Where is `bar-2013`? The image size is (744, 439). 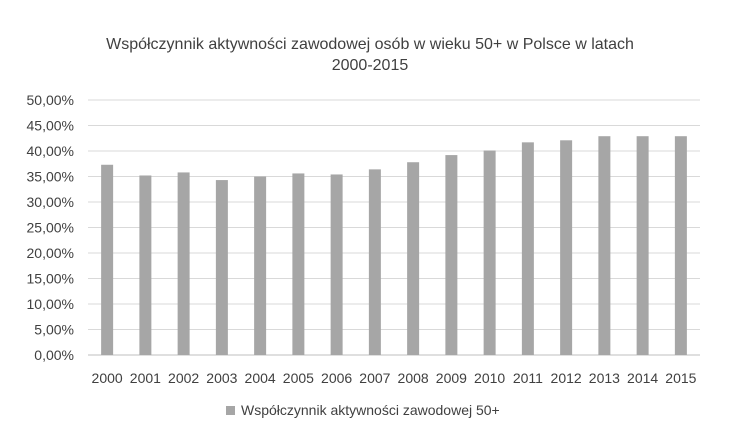 bar-2013 is located at coordinates (604, 245).